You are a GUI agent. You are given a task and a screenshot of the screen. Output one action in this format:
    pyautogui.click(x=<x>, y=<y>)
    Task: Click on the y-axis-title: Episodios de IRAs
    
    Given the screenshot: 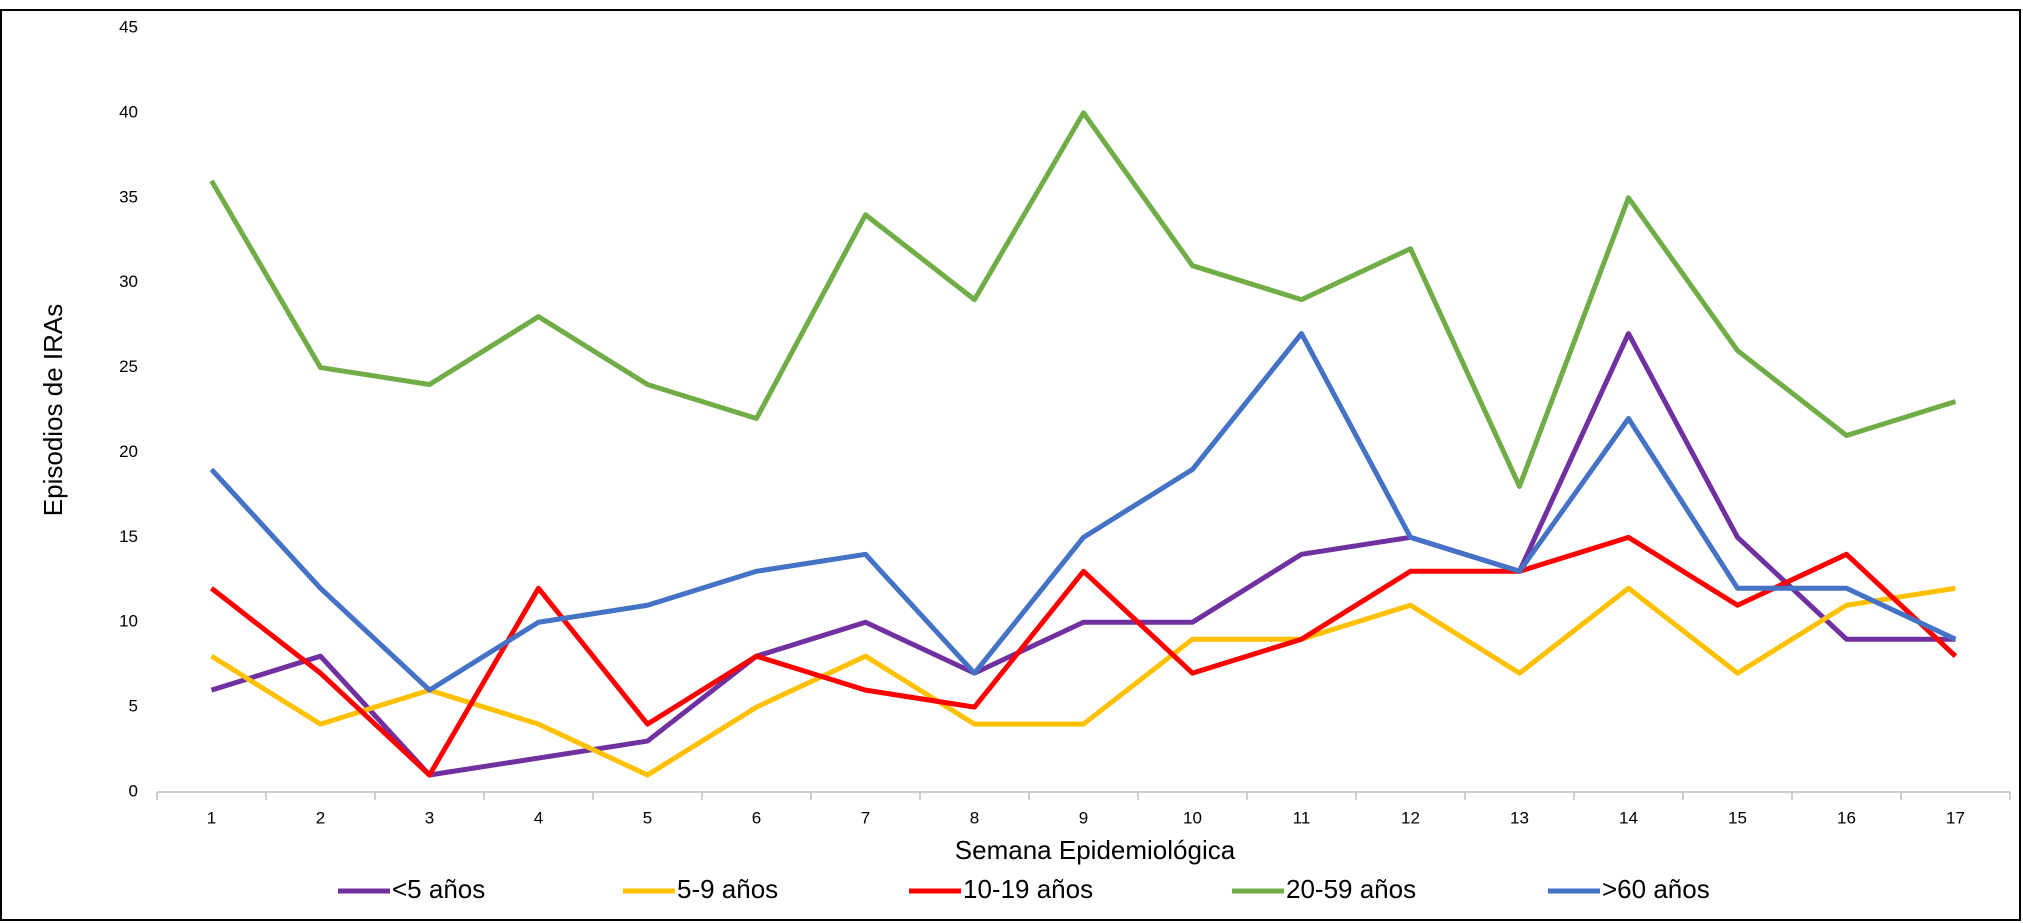 What is the action you would take?
    pyautogui.click(x=53, y=410)
    